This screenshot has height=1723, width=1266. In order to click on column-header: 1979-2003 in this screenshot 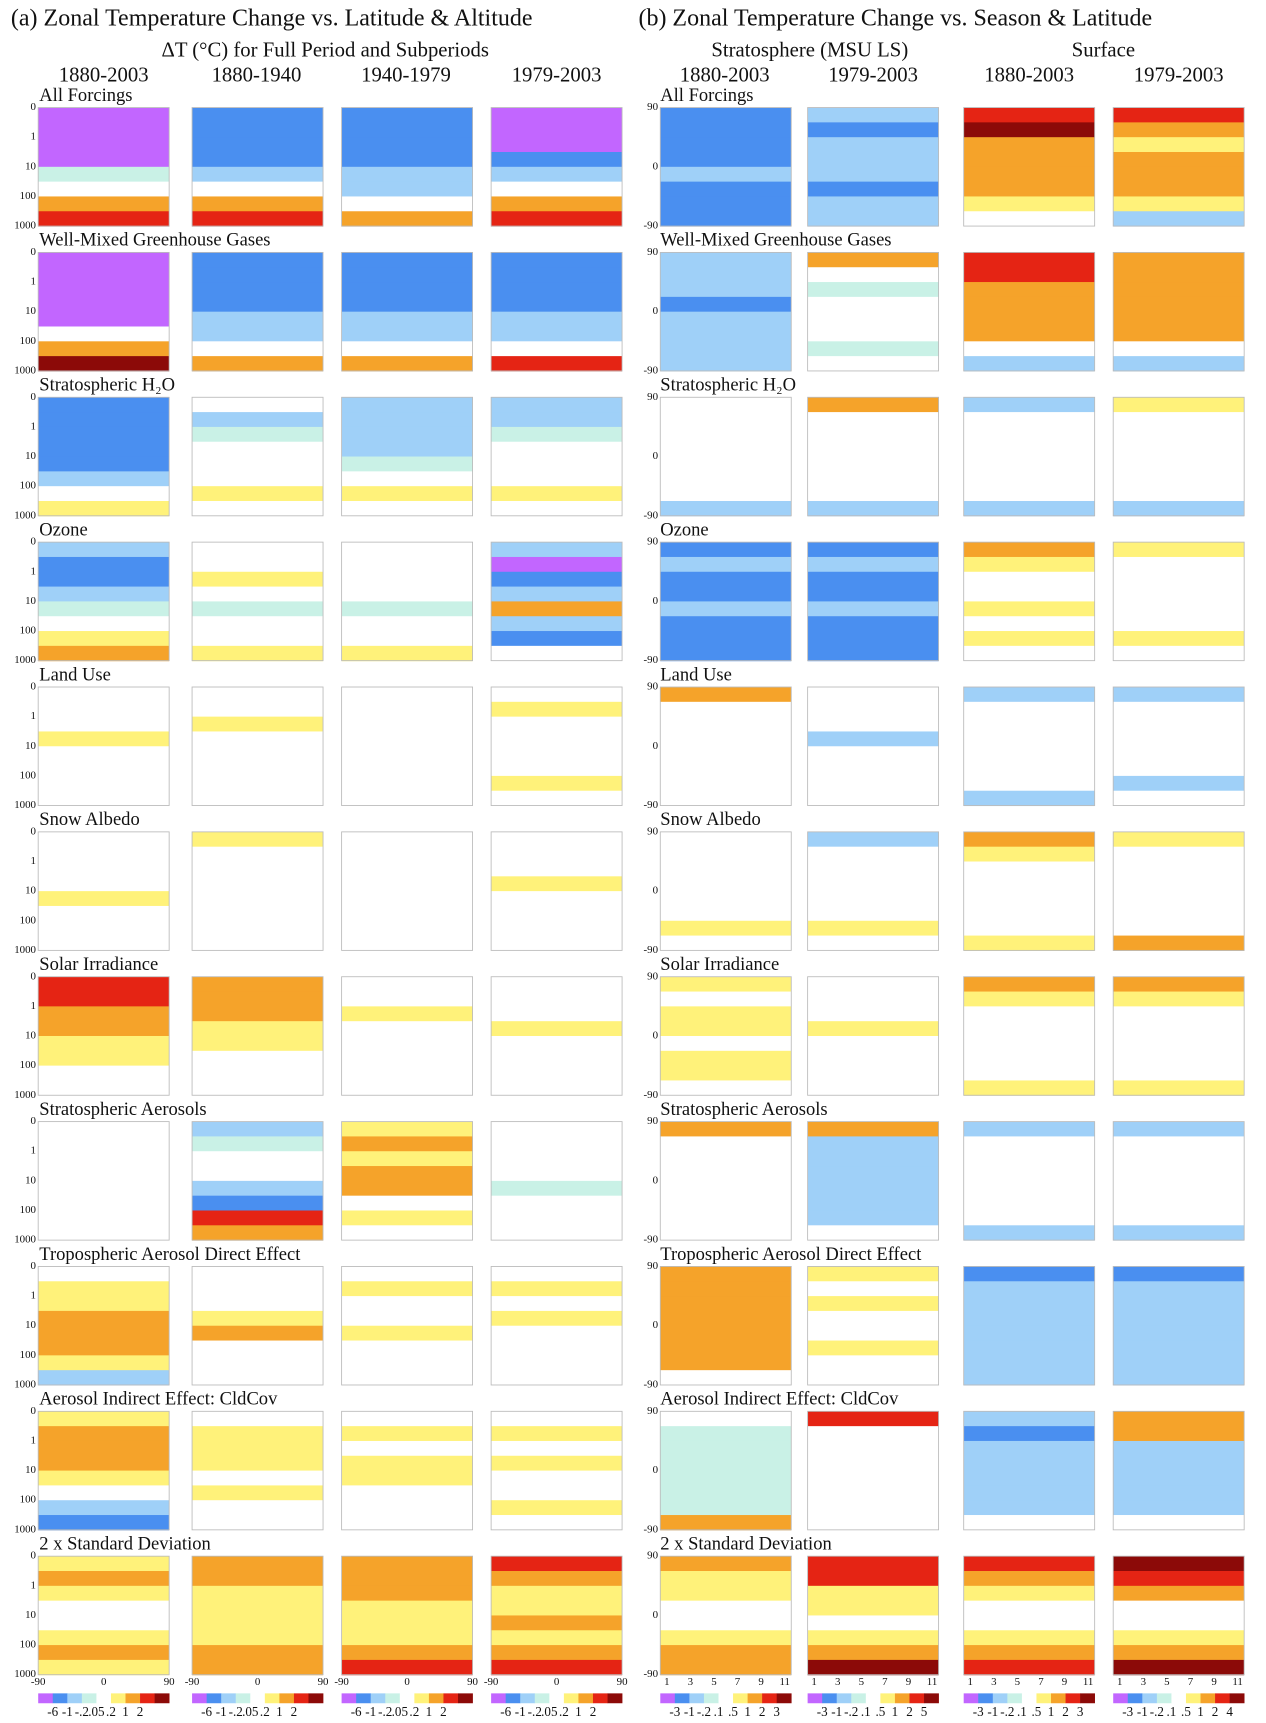, I will do `click(873, 75)`.